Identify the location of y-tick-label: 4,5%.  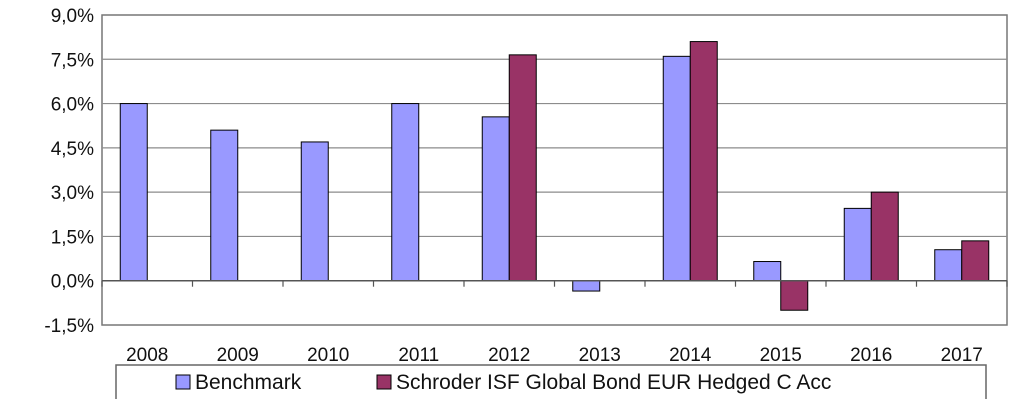
(72, 149).